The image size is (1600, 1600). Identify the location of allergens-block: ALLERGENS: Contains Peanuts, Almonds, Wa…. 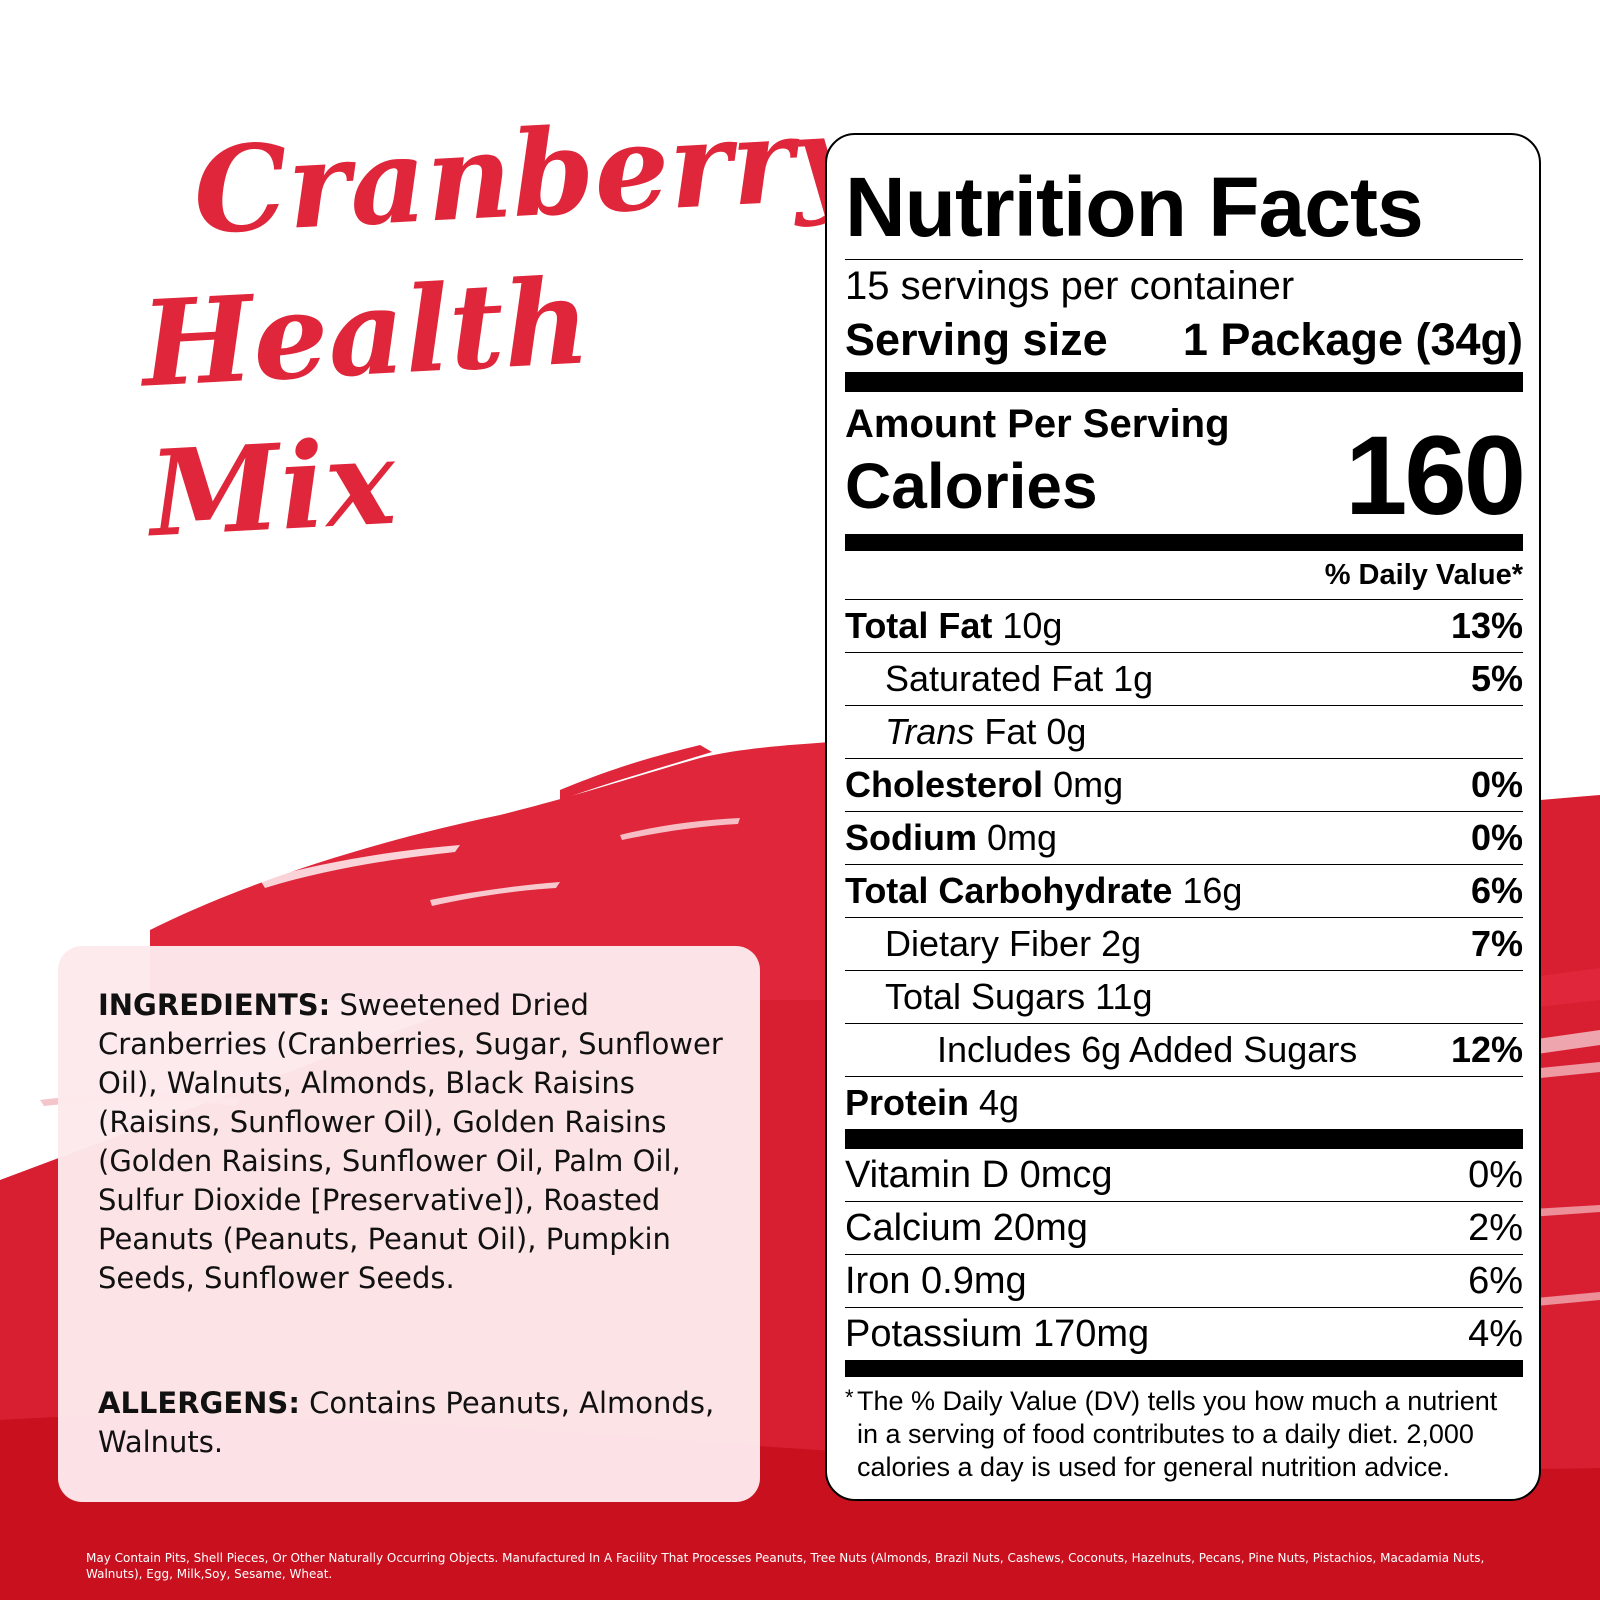
(418, 1423).